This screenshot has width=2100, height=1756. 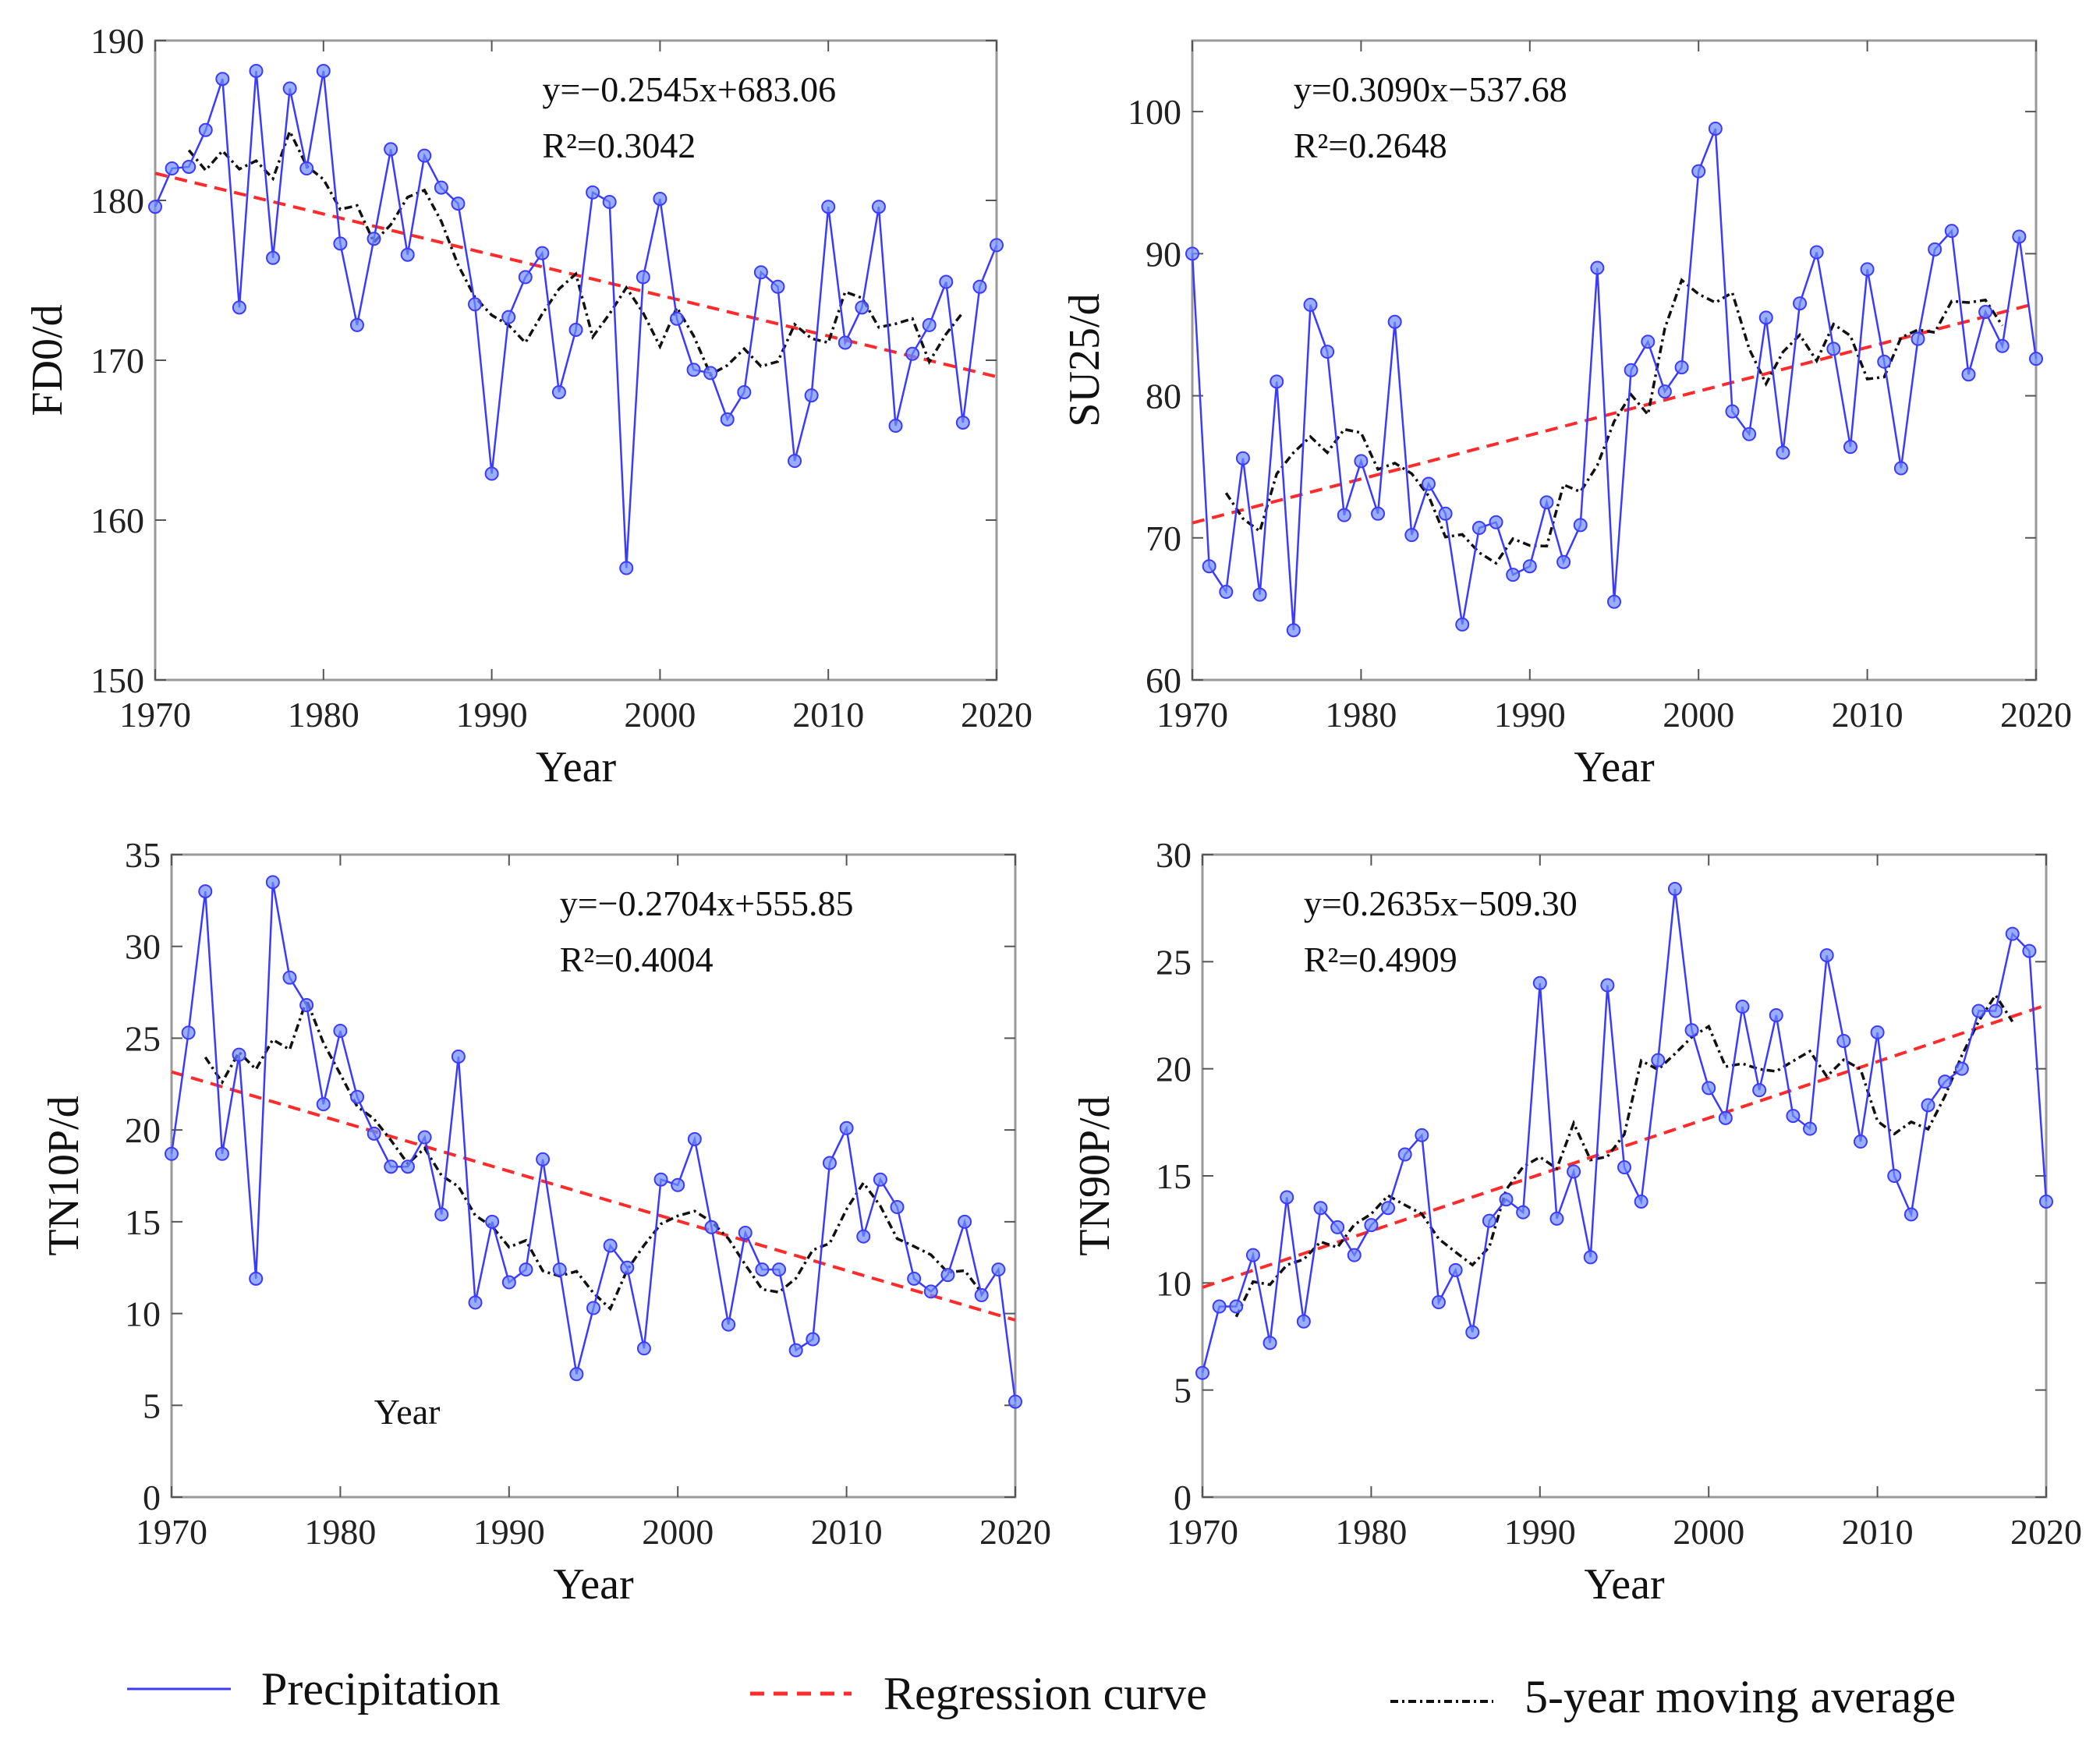 What do you see at coordinates (64, 1175) in the screenshot?
I see `y-axis-title: TN10P/d` at bounding box center [64, 1175].